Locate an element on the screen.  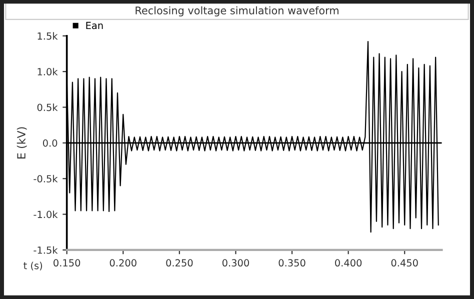
x-axis-title: t (s) is located at coordinates (33, 266).